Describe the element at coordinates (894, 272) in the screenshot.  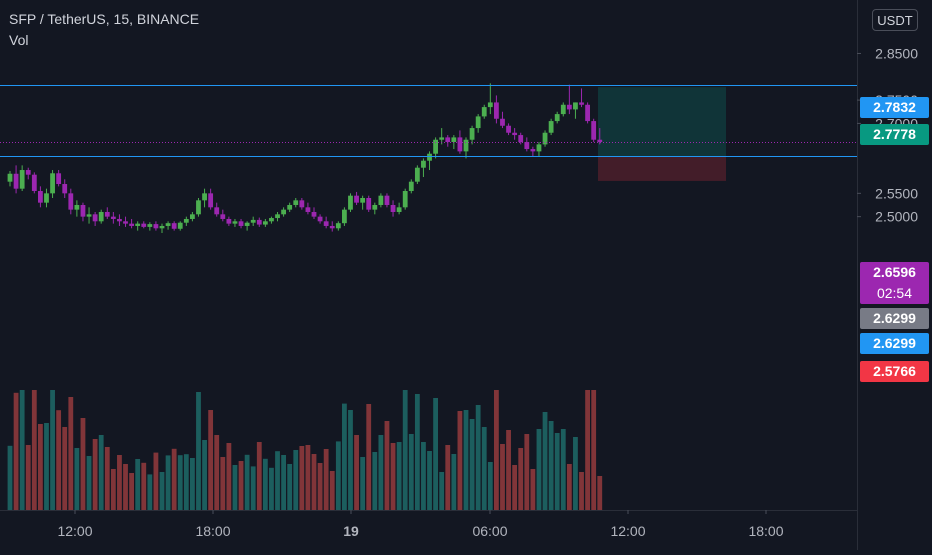
I see `current-price-value: 2.6596` at that location.